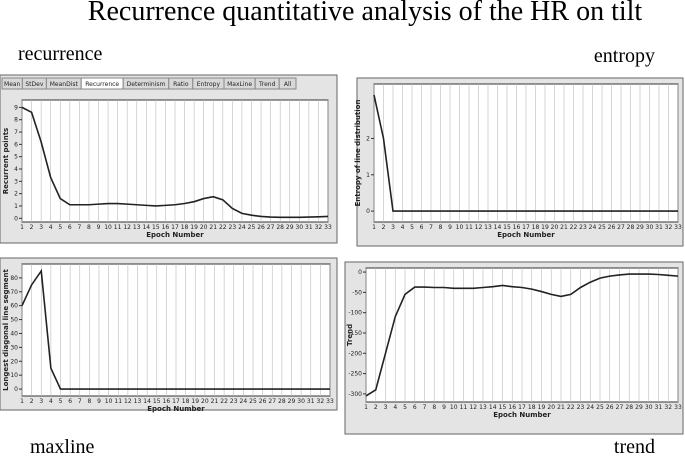 Image resolution: width=685 pixels, height=459 pixels. Describe the element at coordinates (181, 84) in the screenshot. I see `tab-label: Ratio` at that location.